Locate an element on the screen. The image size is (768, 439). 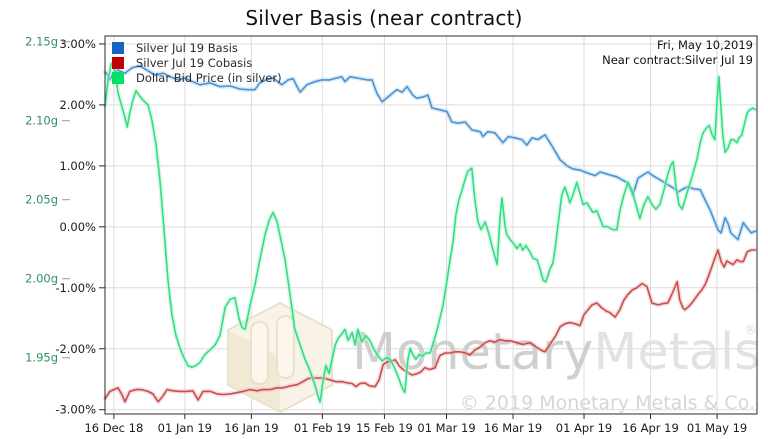
annotation-contract: Near contract:Silver Jul 19 is located at coordinates (677, 60).